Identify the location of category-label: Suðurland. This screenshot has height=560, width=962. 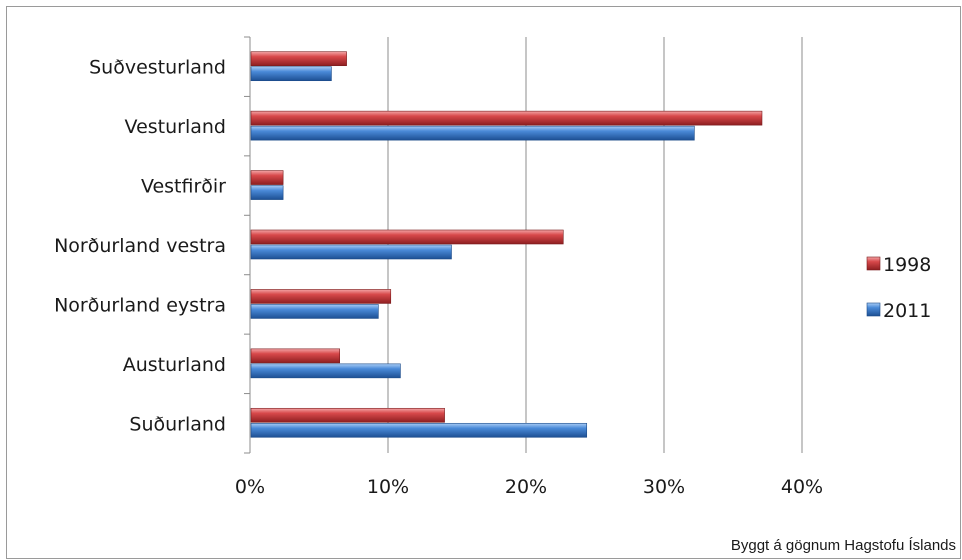
(177, 424).